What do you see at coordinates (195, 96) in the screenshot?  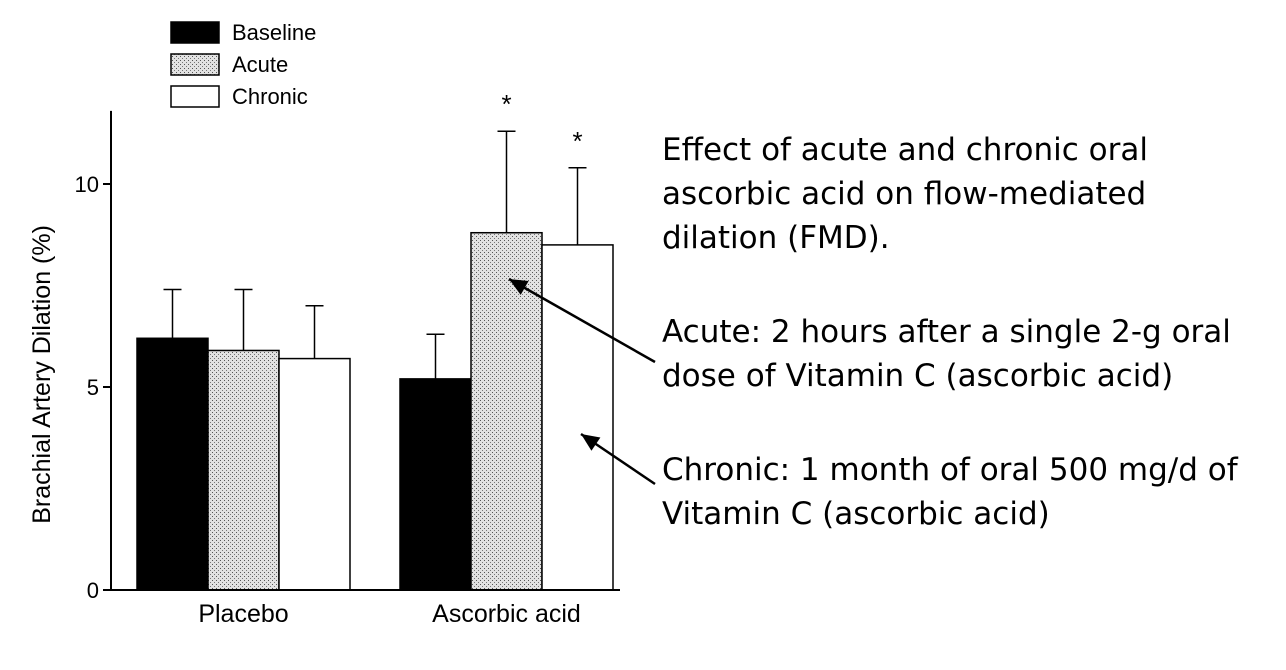 I see `legend-swatch-chronic` at bounding box center [195, 96].